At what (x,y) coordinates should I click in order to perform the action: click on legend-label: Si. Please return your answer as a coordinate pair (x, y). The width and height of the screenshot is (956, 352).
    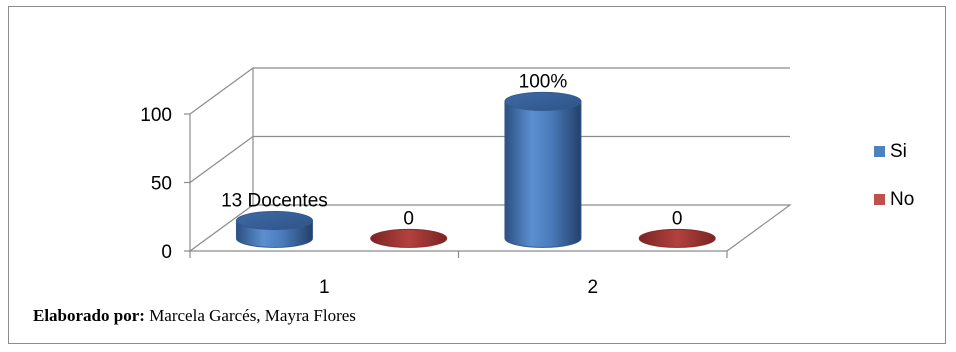
    Looking at the image, I should click on (898, 151).